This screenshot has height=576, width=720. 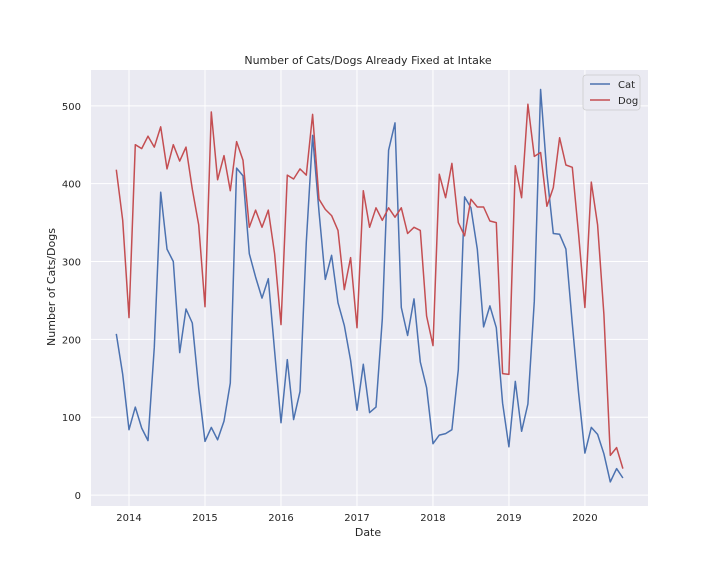 What do you see at coordinates (71, 340) in the screenshot?
I see `y-tick-label: 200` at bounding box center [71, 340].